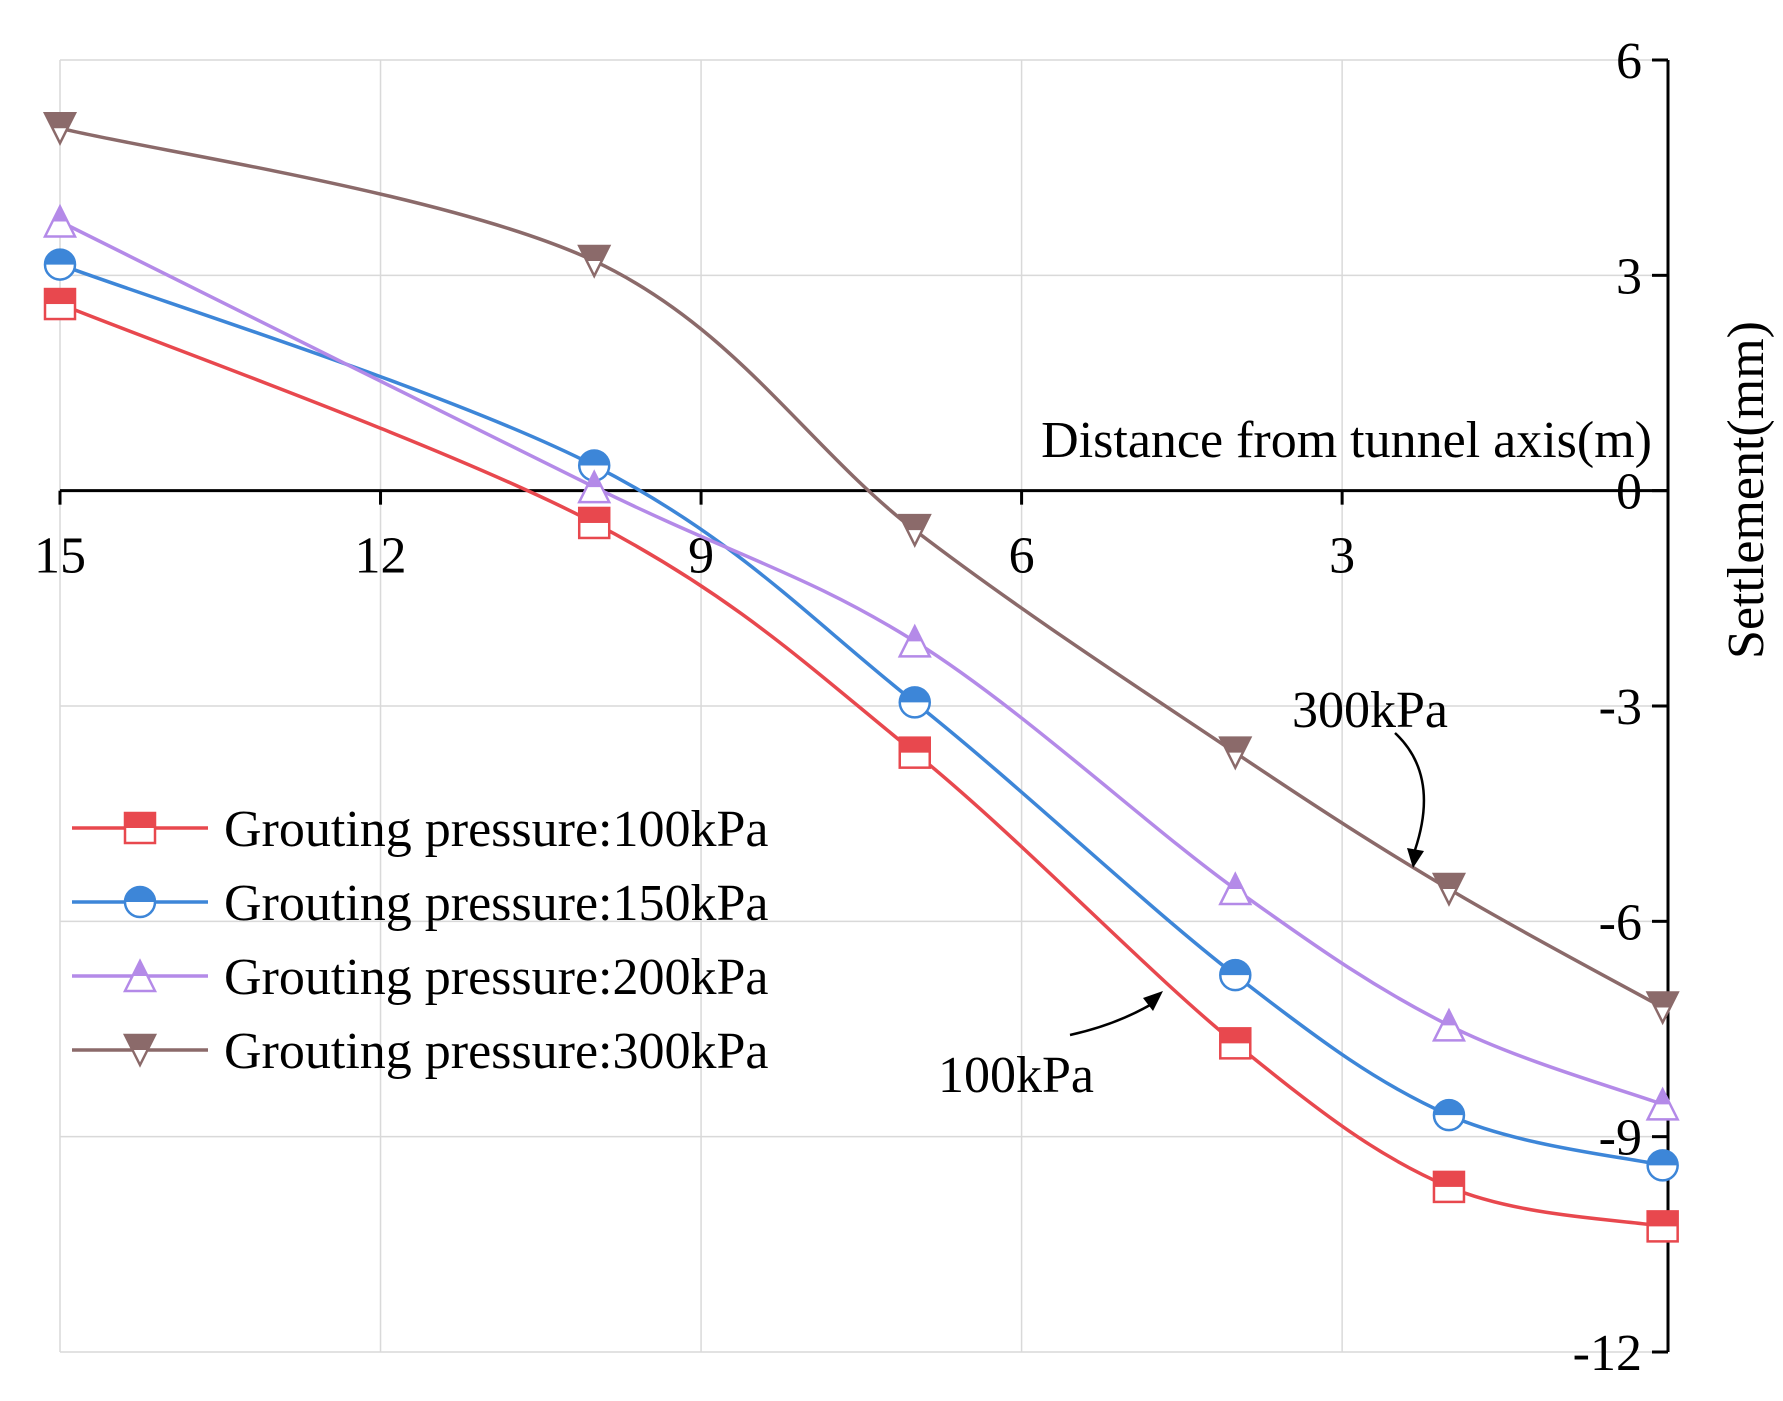 The width and height of the screenshot is (1783, 1401). I want to click on legend-label: Grouting pressure:200kPa, so click(496, 977).